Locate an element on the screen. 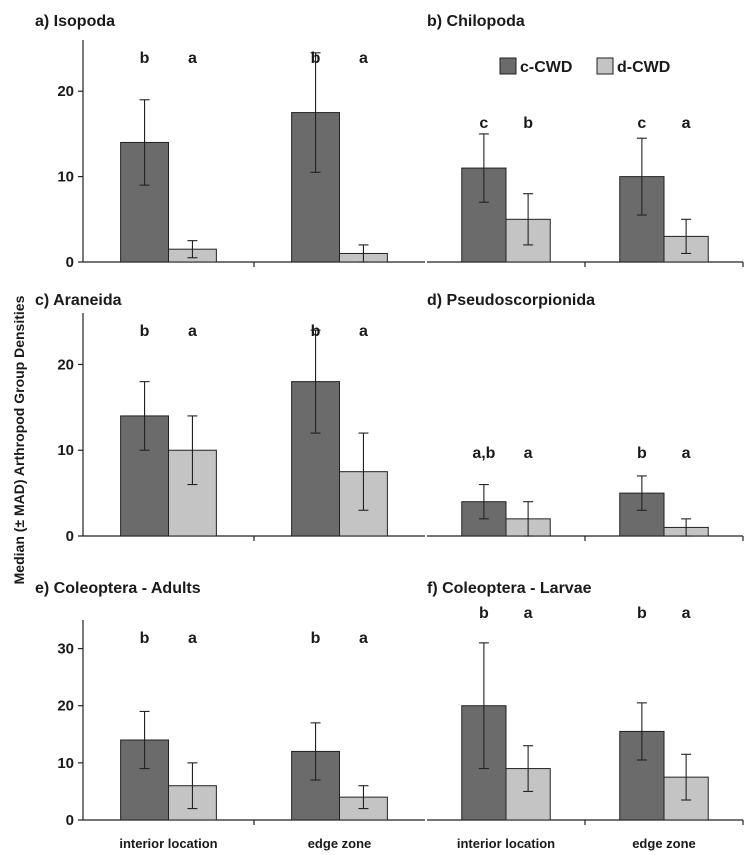 The width and height of the screenshot is (752, 855). legend: c-CWD d-CWD is located at coordinates (584, 66).